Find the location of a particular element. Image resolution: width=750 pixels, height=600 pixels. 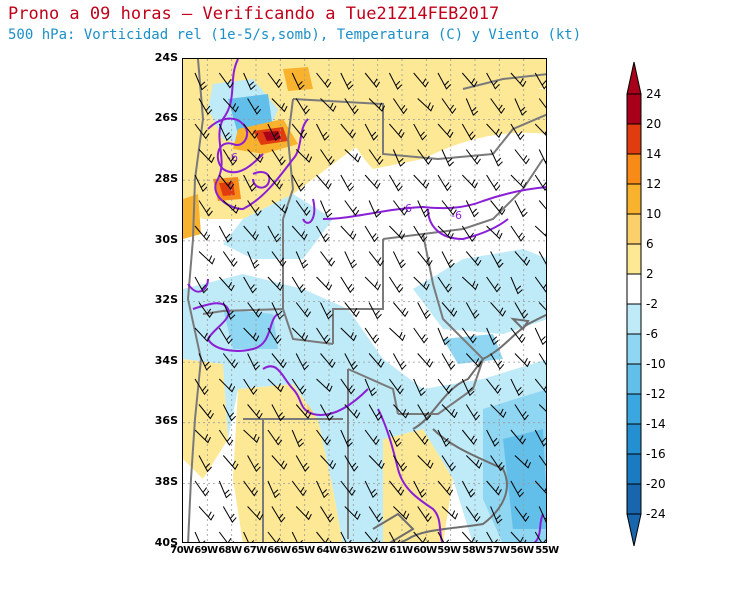

colorbar-segments is located at coordinates (634, 304).